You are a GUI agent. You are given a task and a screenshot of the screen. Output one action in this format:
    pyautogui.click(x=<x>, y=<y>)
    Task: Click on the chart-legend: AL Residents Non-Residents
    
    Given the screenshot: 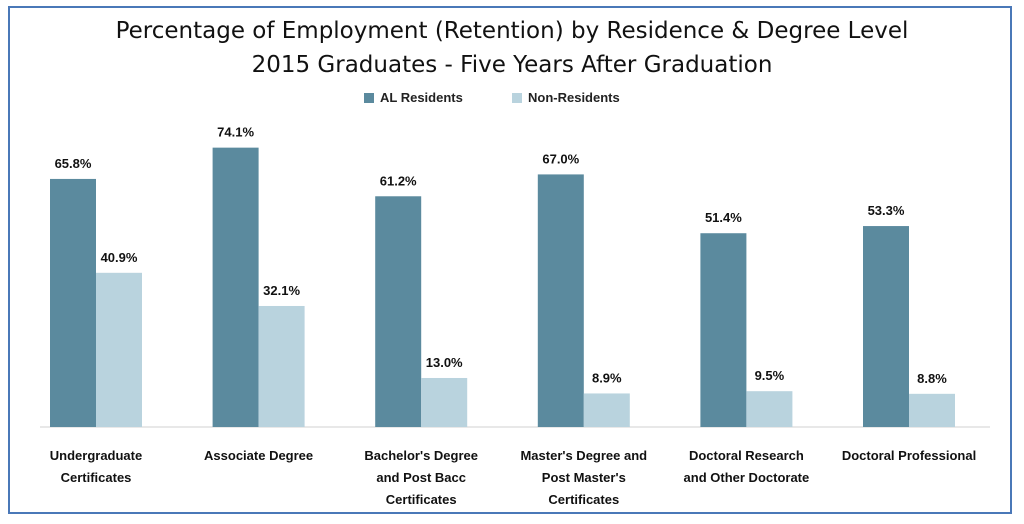 What is the action you would take?
    pyautogui.click(x=512, y=100)
    